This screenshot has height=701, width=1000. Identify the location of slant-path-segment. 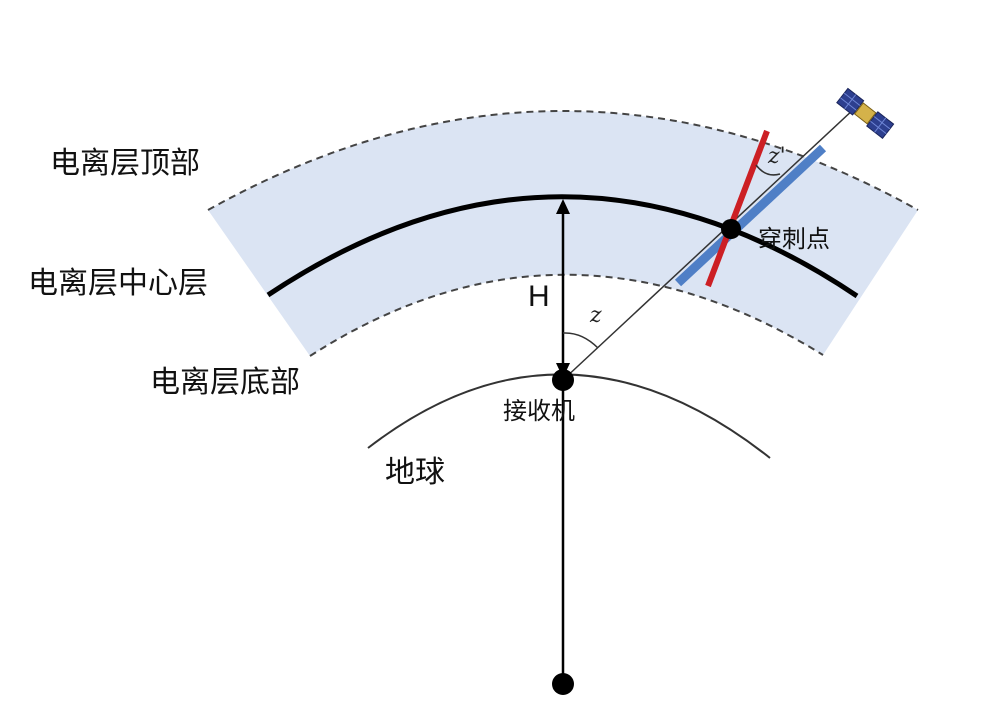
(750, 215).